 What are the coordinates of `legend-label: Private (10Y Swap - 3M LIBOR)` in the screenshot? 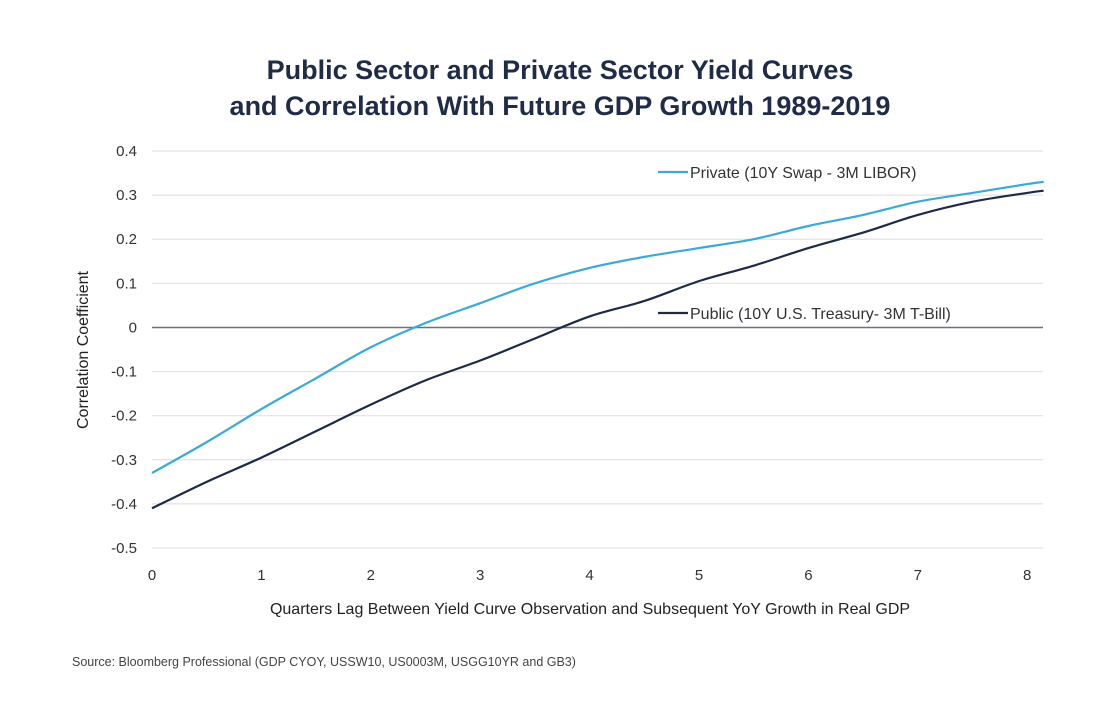 It's located at (803, 173).